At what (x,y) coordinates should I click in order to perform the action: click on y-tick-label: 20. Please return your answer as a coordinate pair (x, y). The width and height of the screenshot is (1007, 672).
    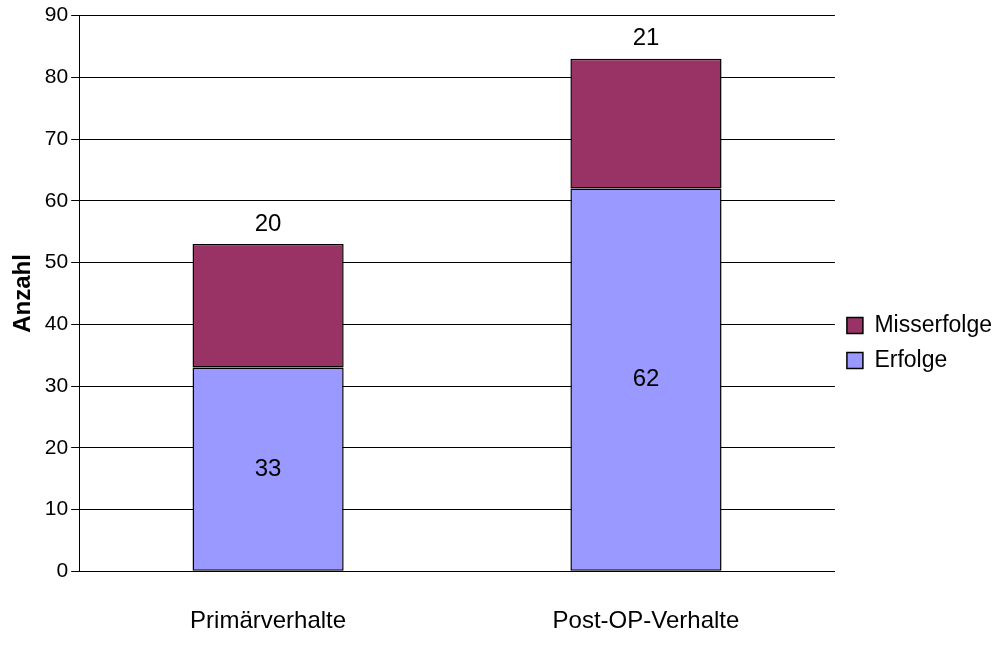
    Looking at the image, I should click on (56, 446).